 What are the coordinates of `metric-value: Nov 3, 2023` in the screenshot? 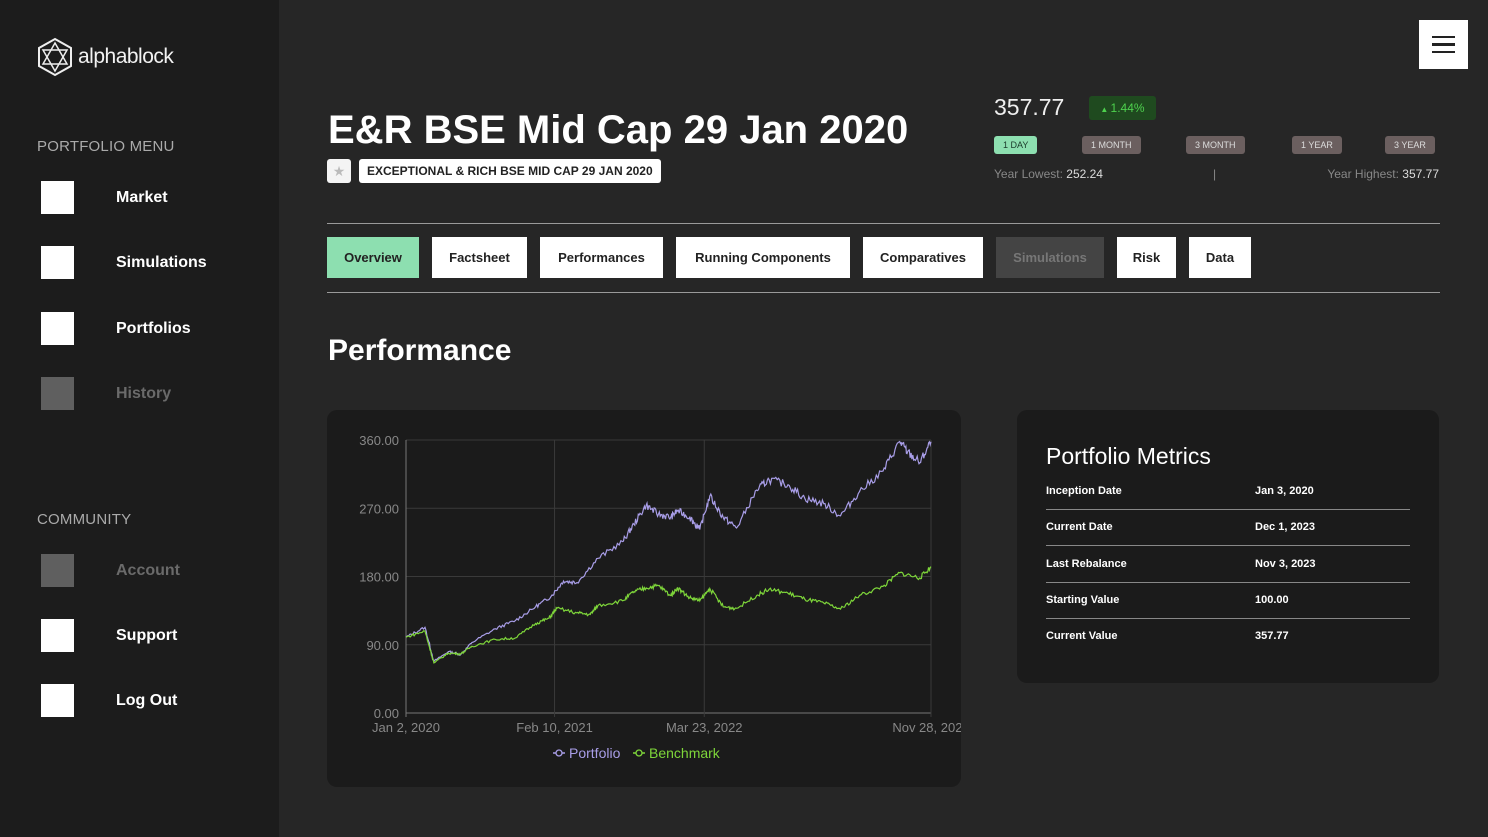 It's located at (1285, 563).